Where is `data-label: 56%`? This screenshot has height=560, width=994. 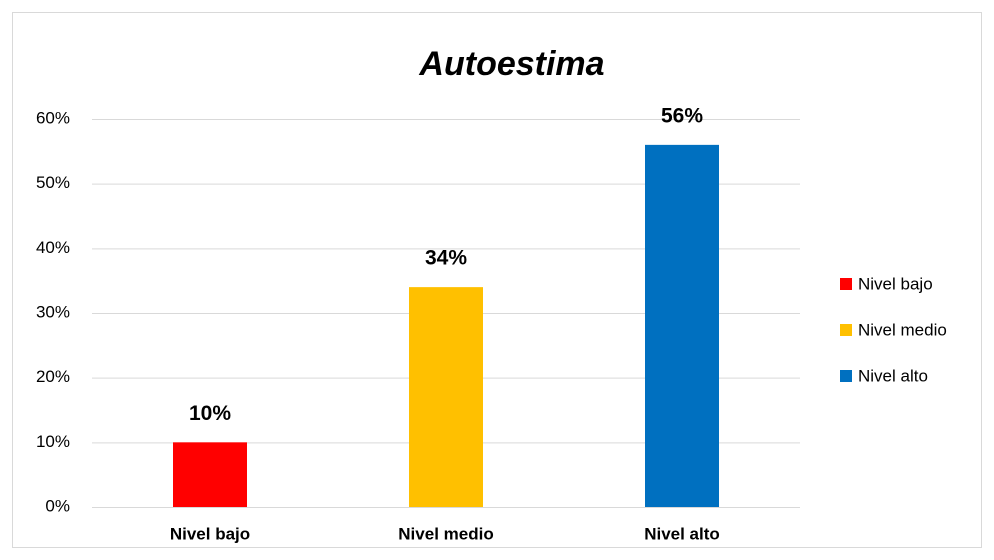
data-label: 56% is located at coordinates (682, 115).